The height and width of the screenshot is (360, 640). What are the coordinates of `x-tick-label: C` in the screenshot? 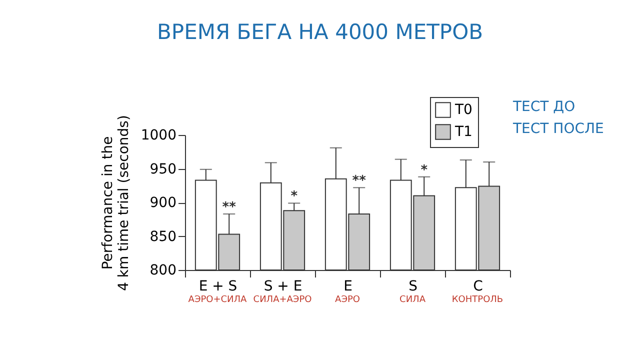 It's located at (478, 286).